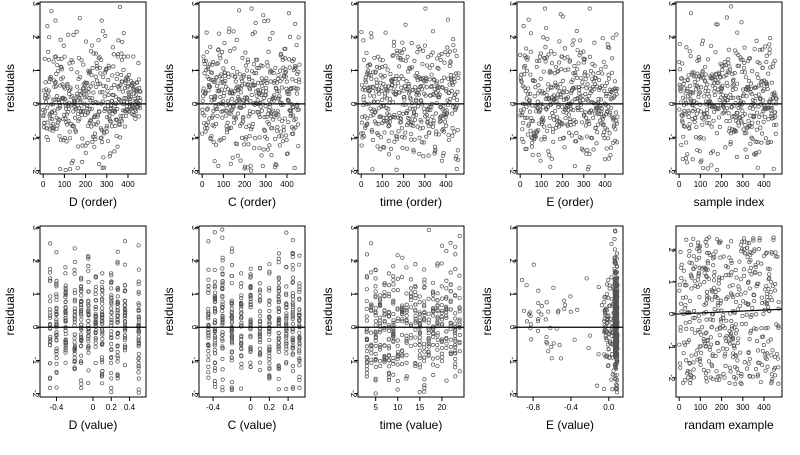 This screenshot has height=455, width=800. Describe the element at coordinates (383, 184) in the screenshot. I see `x-tick-label: 100` at that location.